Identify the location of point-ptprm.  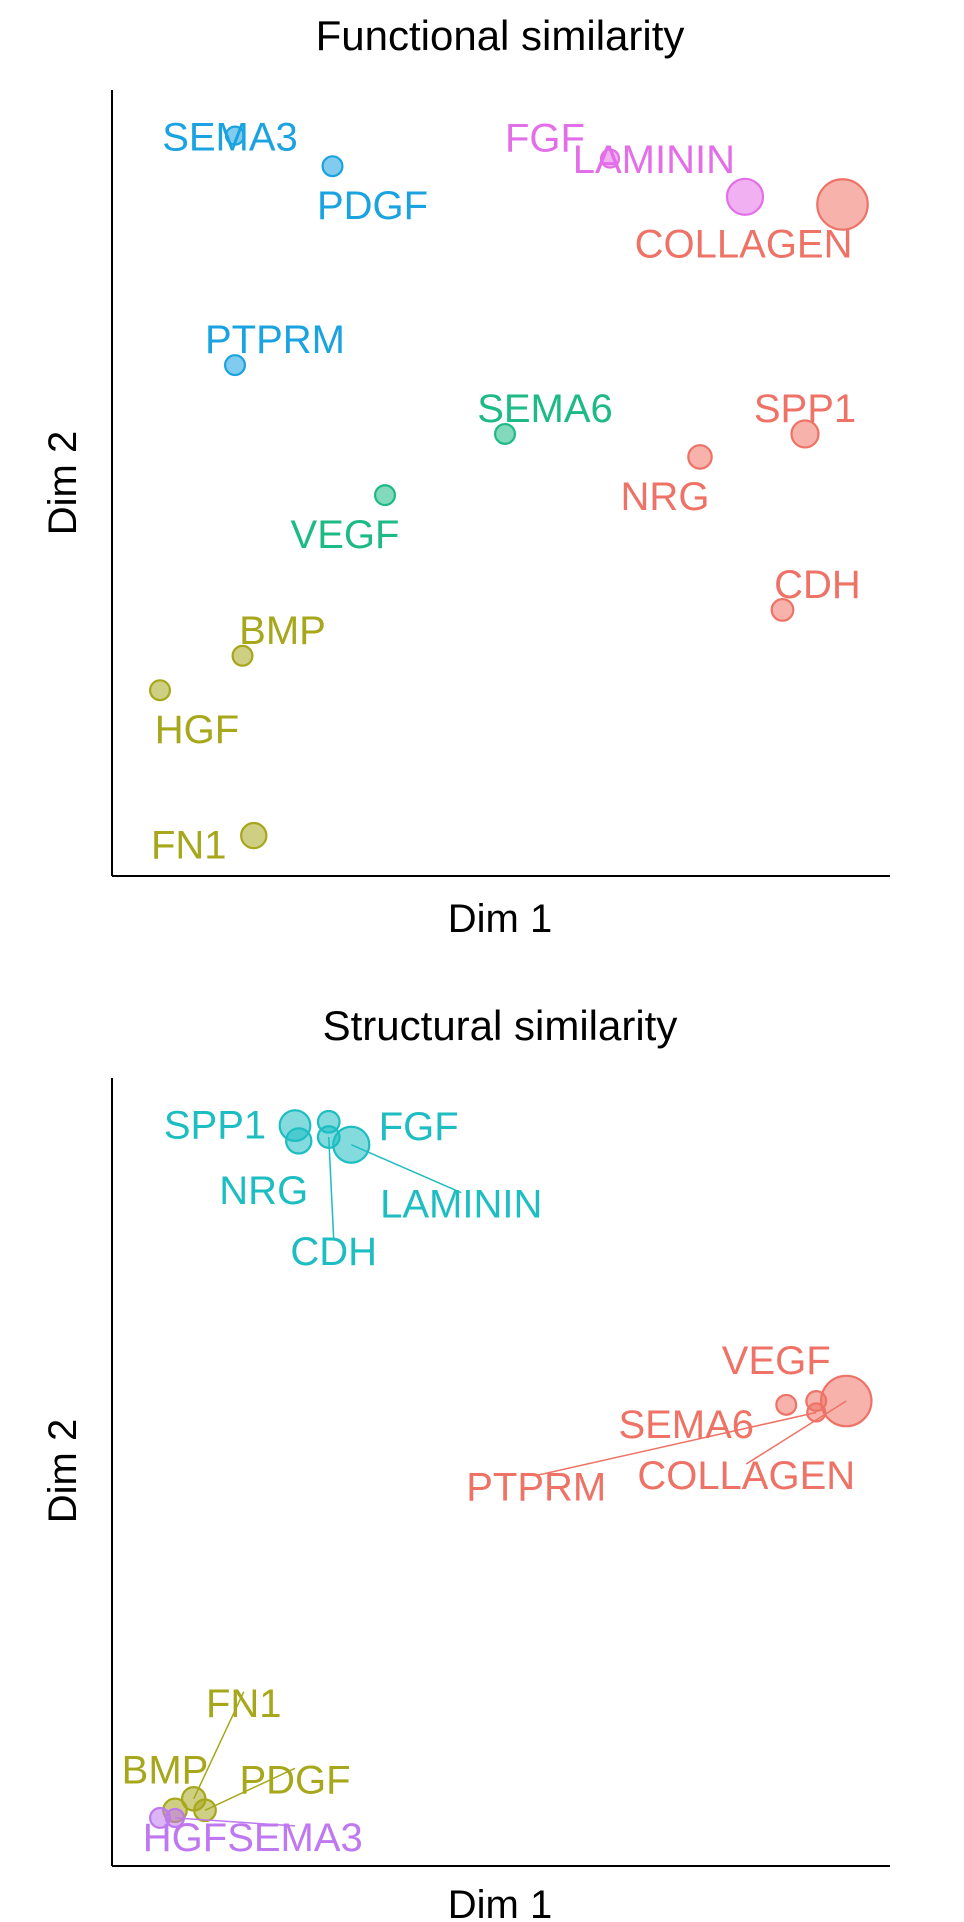
(235, 365).